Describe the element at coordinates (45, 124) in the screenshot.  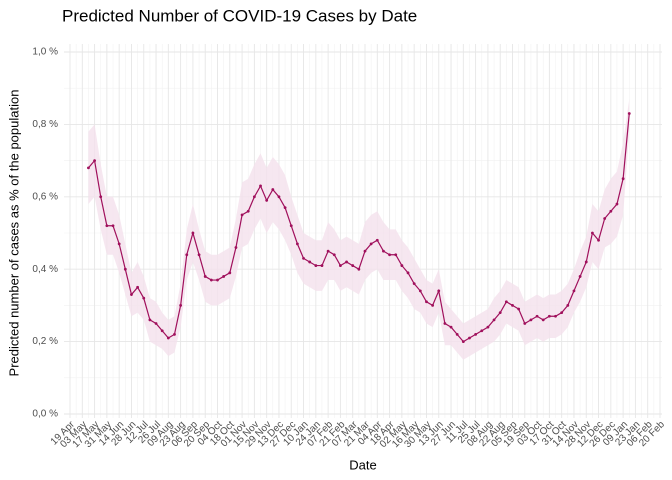
I see `y-tick-label: 0,8 %` at that location.